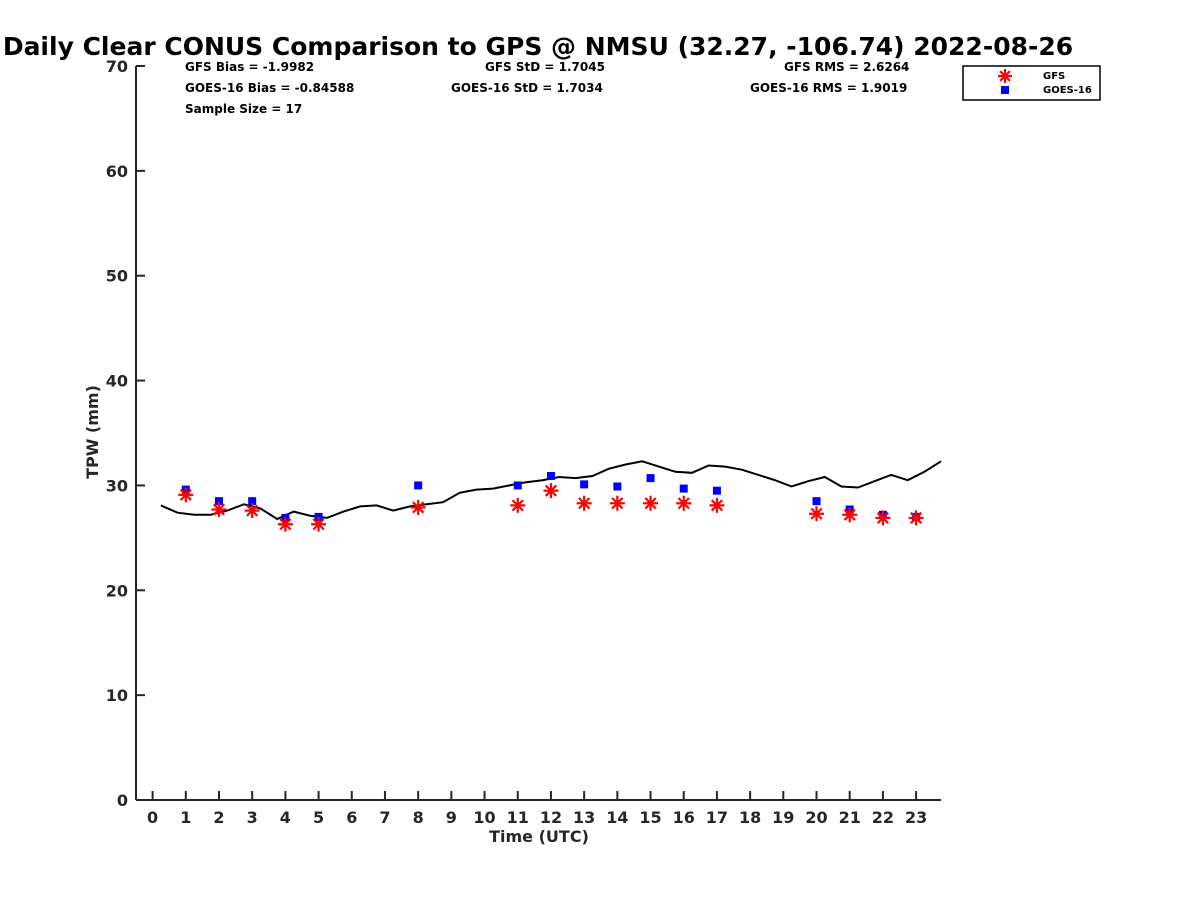  I want to click on x-tick-label: 3, so click(252, 817).